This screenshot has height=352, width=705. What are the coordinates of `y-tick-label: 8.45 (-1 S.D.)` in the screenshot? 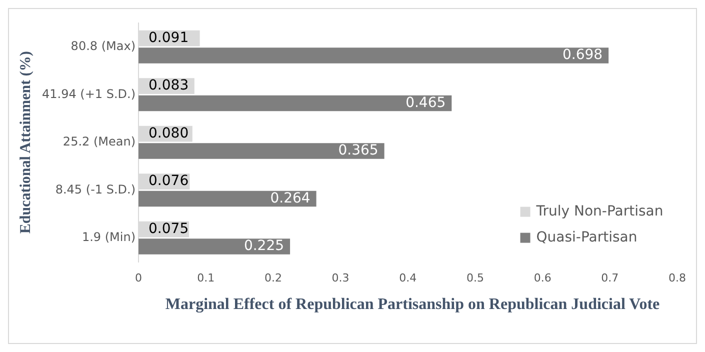 It's located at (95, 189).